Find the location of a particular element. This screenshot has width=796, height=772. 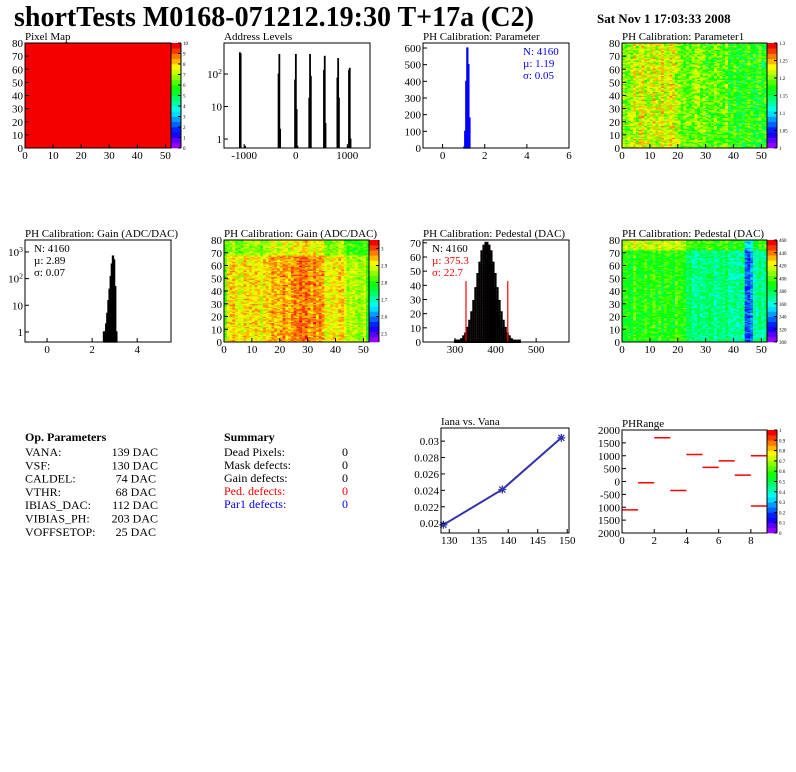

stats-line: σ: 0.07 is located at coordinates (49, 273).